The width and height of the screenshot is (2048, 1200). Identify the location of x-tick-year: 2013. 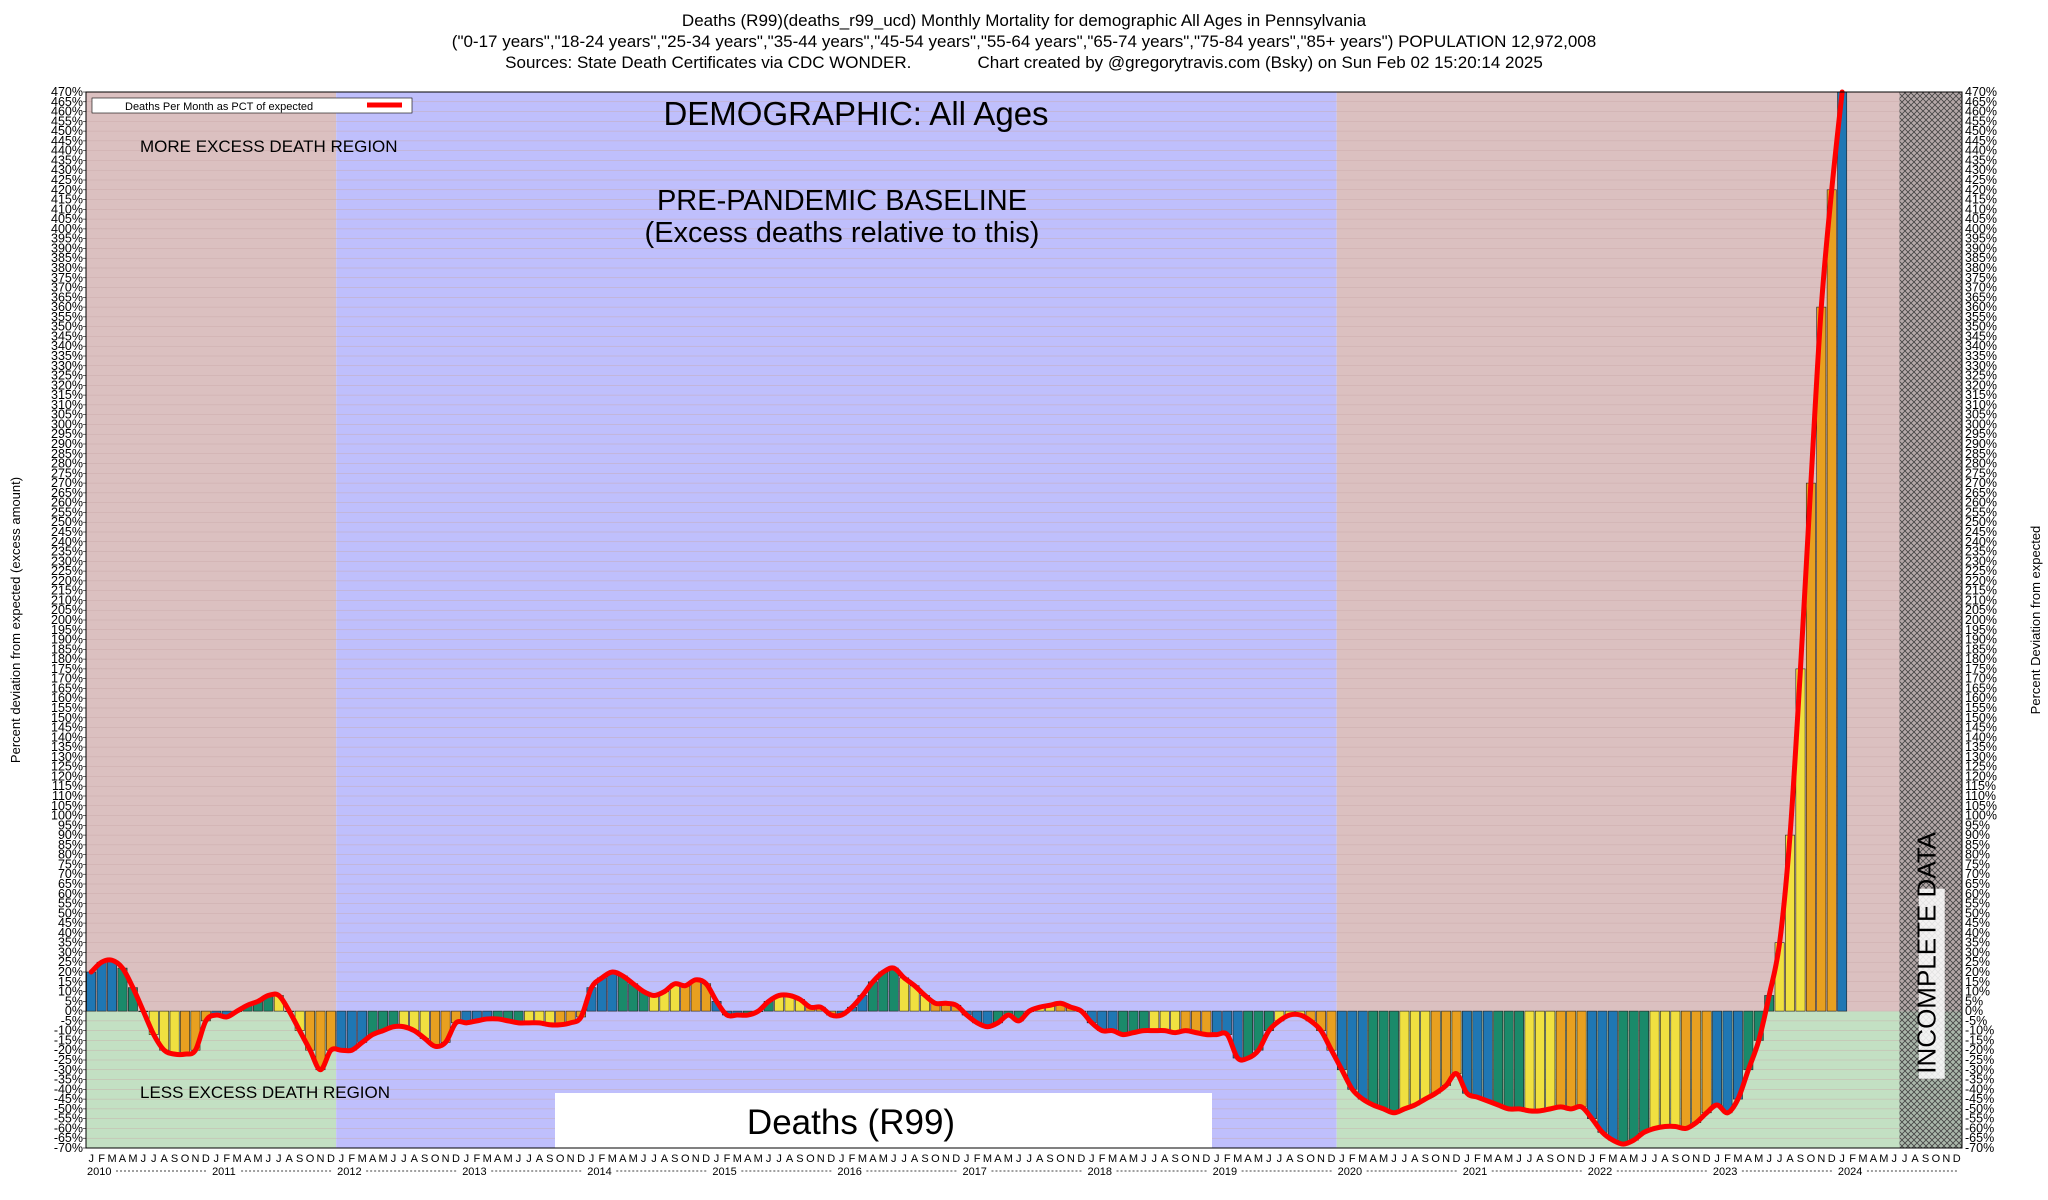
(474, 1172).